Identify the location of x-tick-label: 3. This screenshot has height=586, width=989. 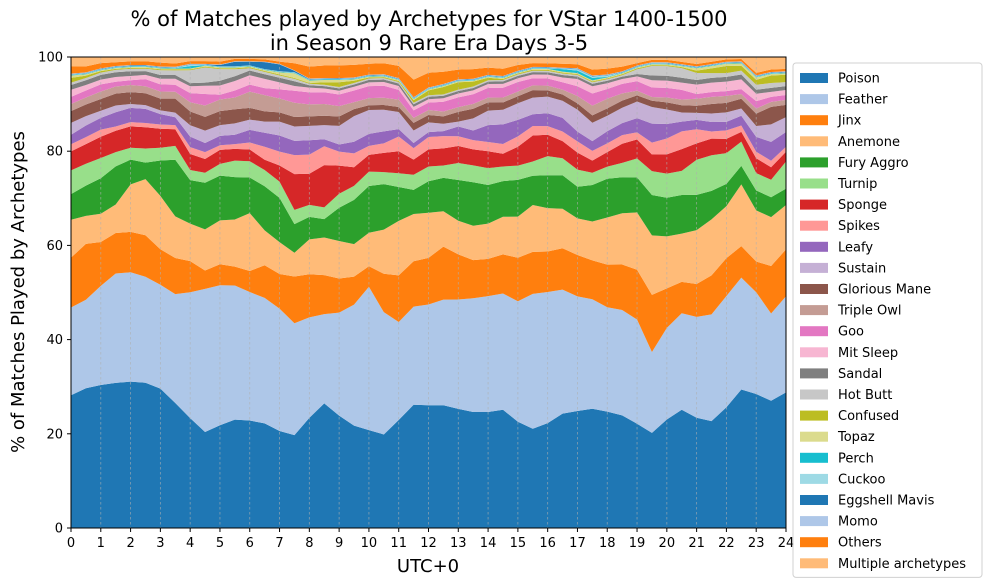
(160, 543).